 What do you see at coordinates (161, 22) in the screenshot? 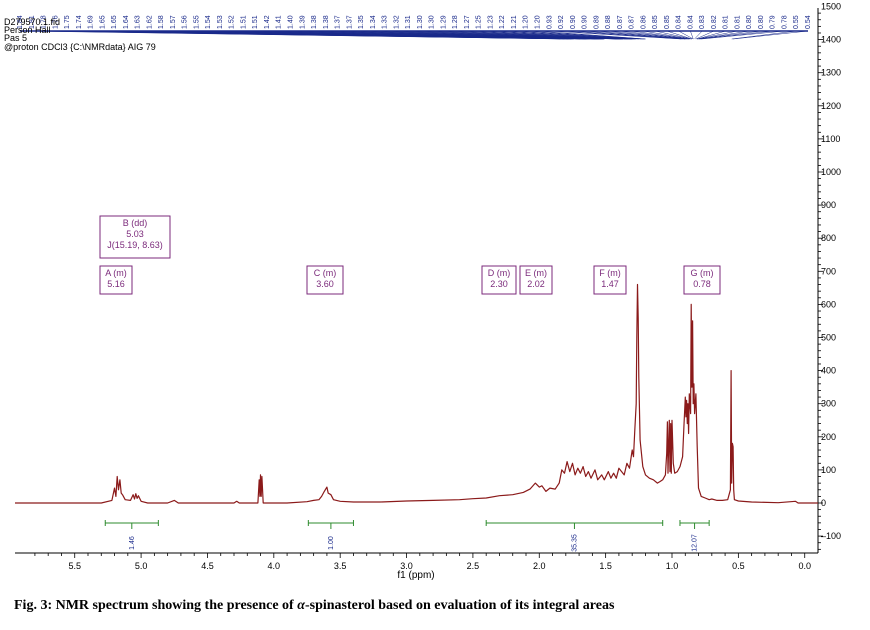
I see `peak-list-value: 1.58` at bounding box center [161, 22].